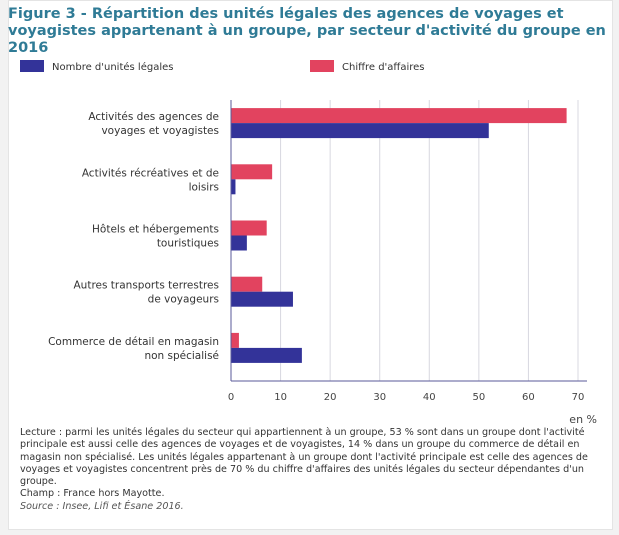 Image resolution: width=619 pixels, height=535 pixels. I want to click on x-tick-label: 70, so click(578, 397).